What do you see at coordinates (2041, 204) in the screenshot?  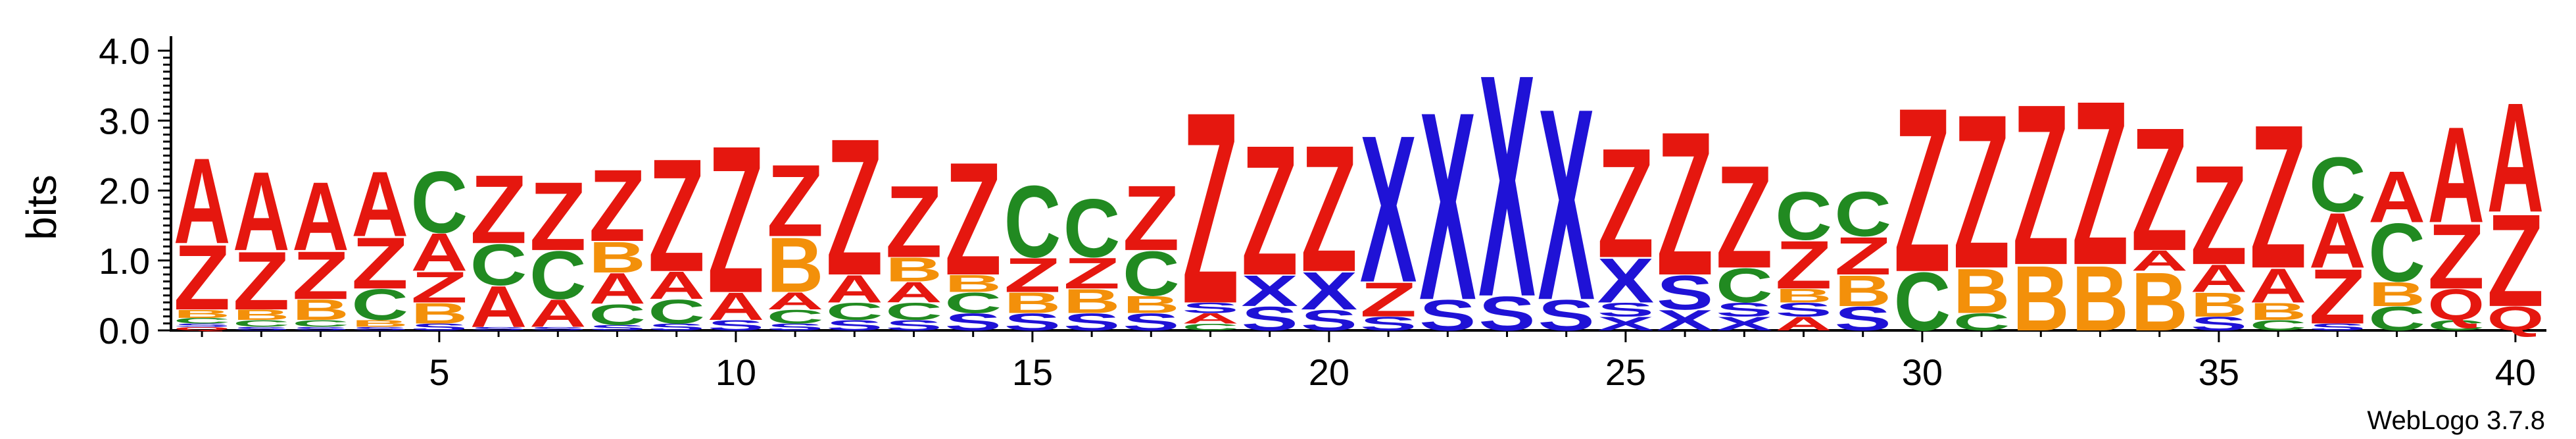 I see `logo-position-32: BZ` at bounding box center [2041, 204].